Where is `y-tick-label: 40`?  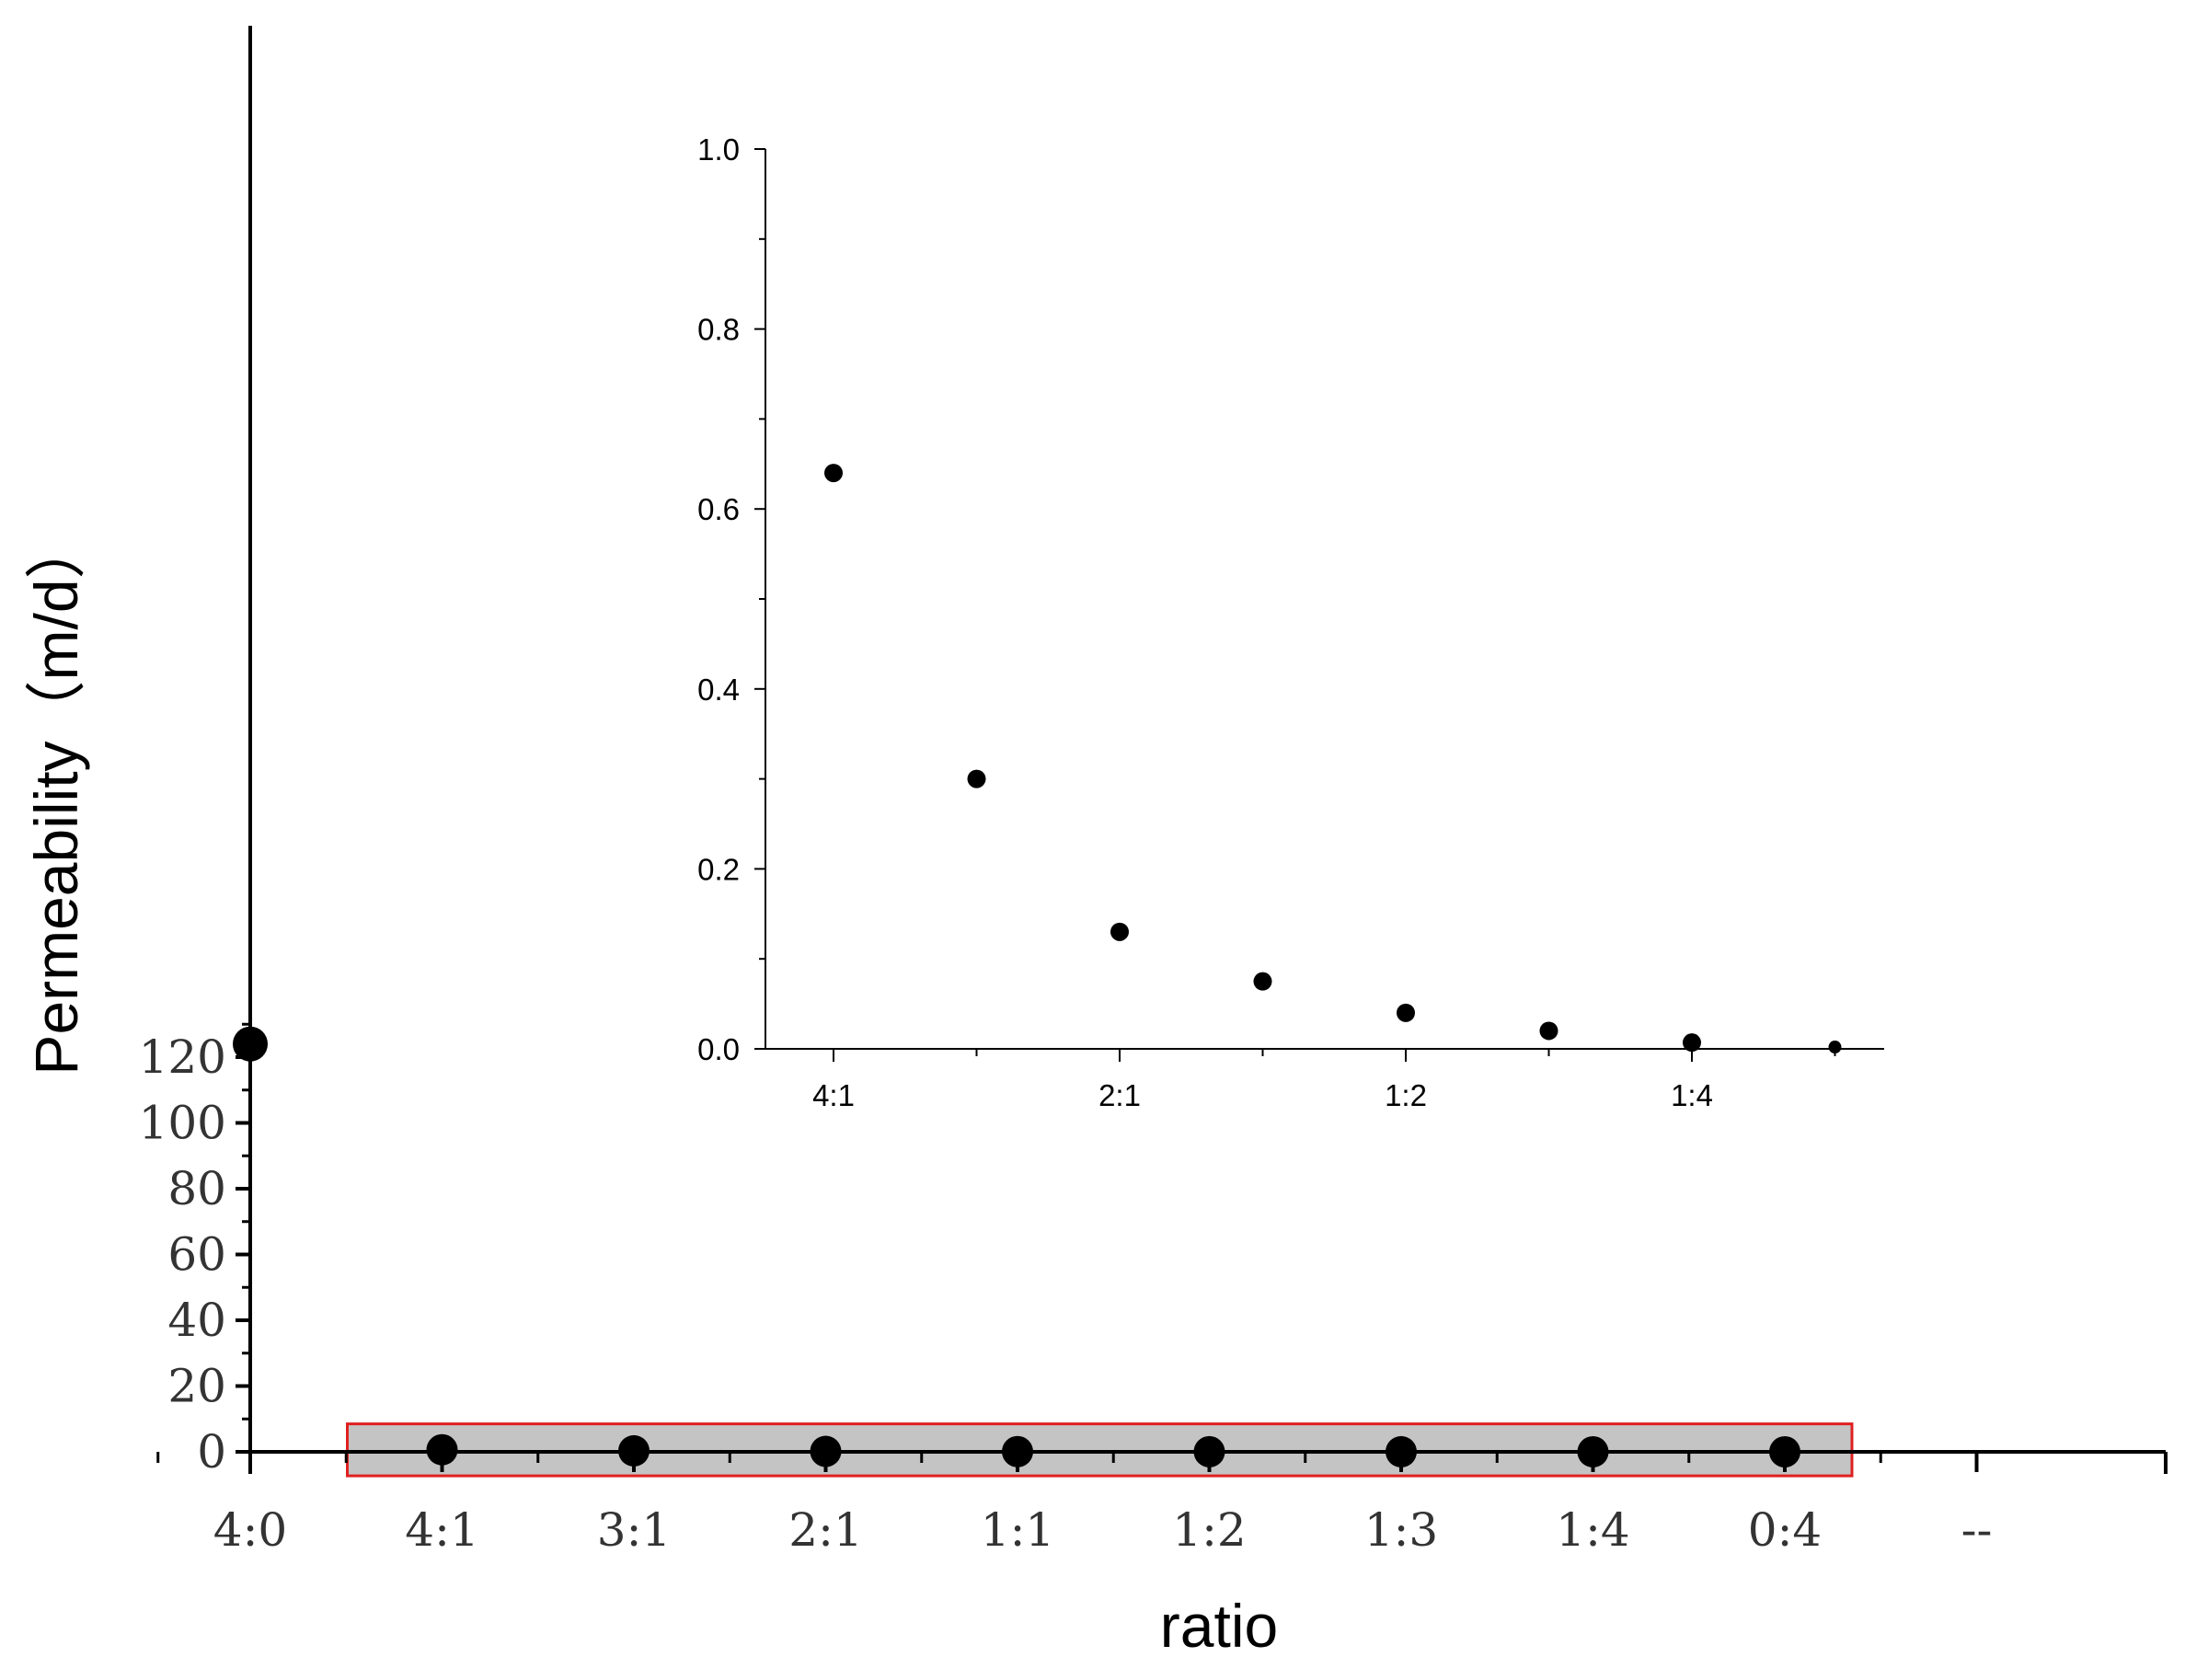 y-tick-label: 40 is located at coordinates (196, 1320).